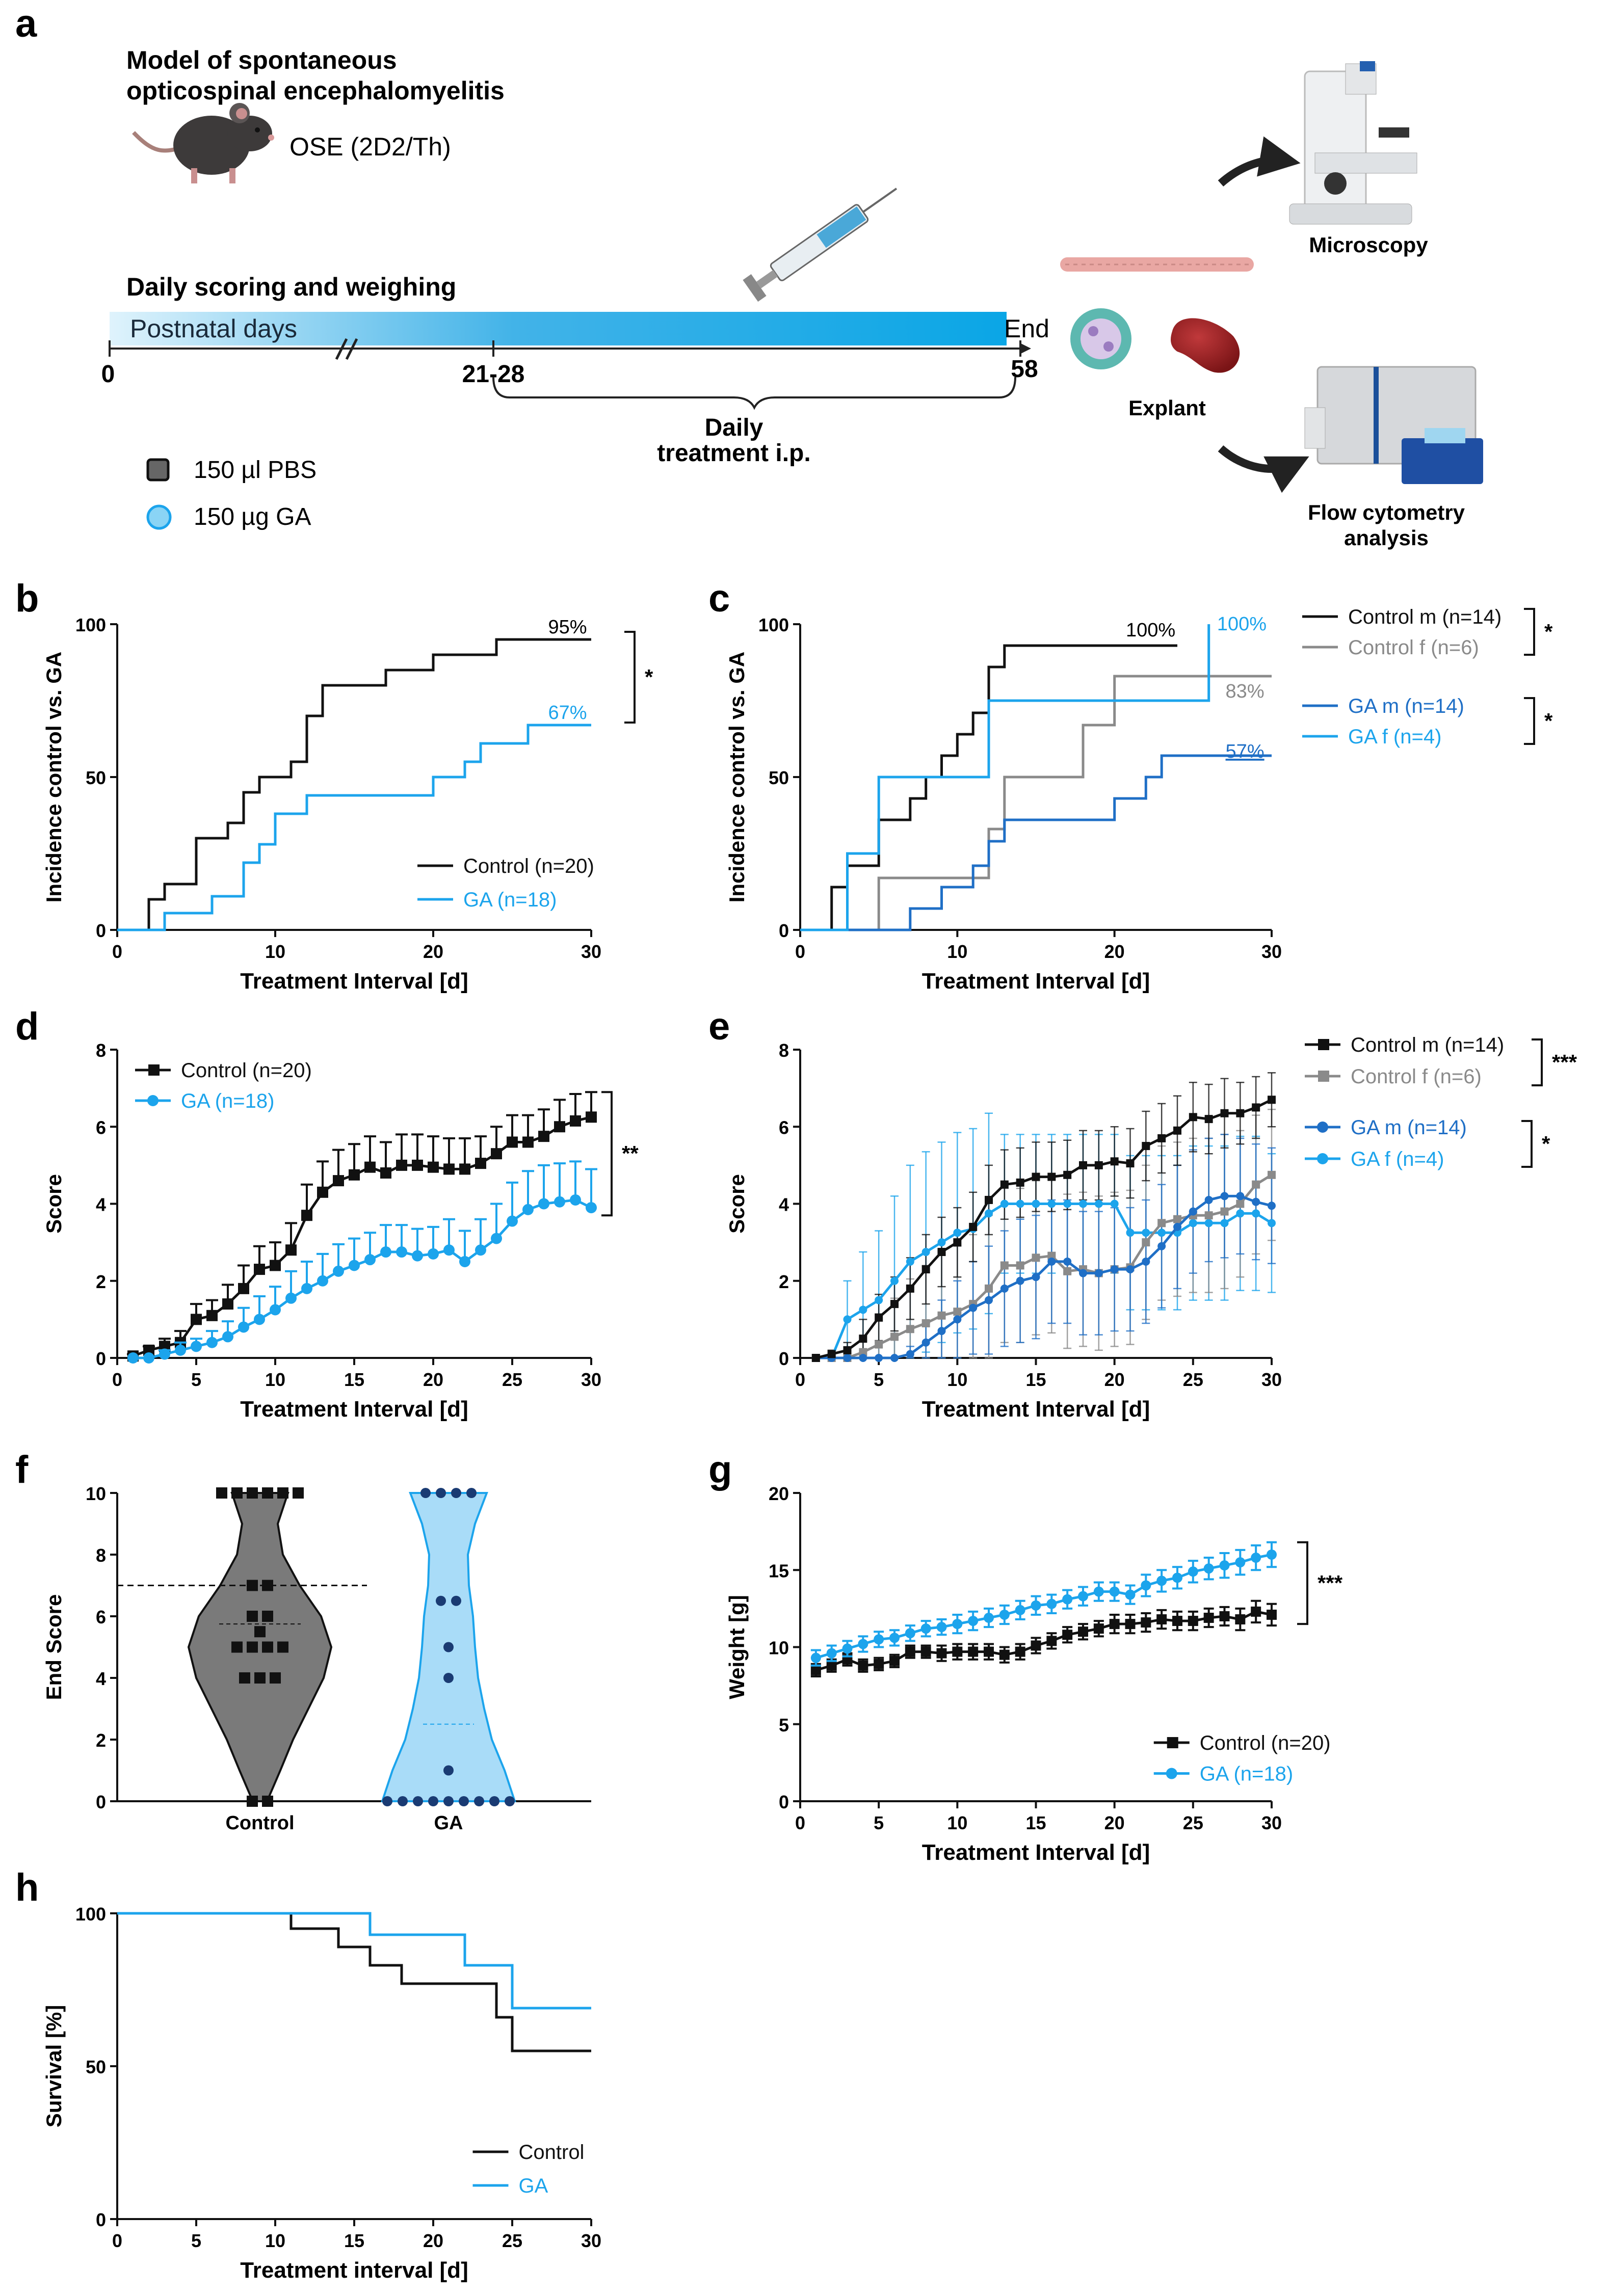 Image resolution: width=1607 pixels, height=2296 pixels. What do you see at coordinates (1157, 264) in the screenshot?
I see `spinal-cord-icon` at bounding box center [1157, 264].